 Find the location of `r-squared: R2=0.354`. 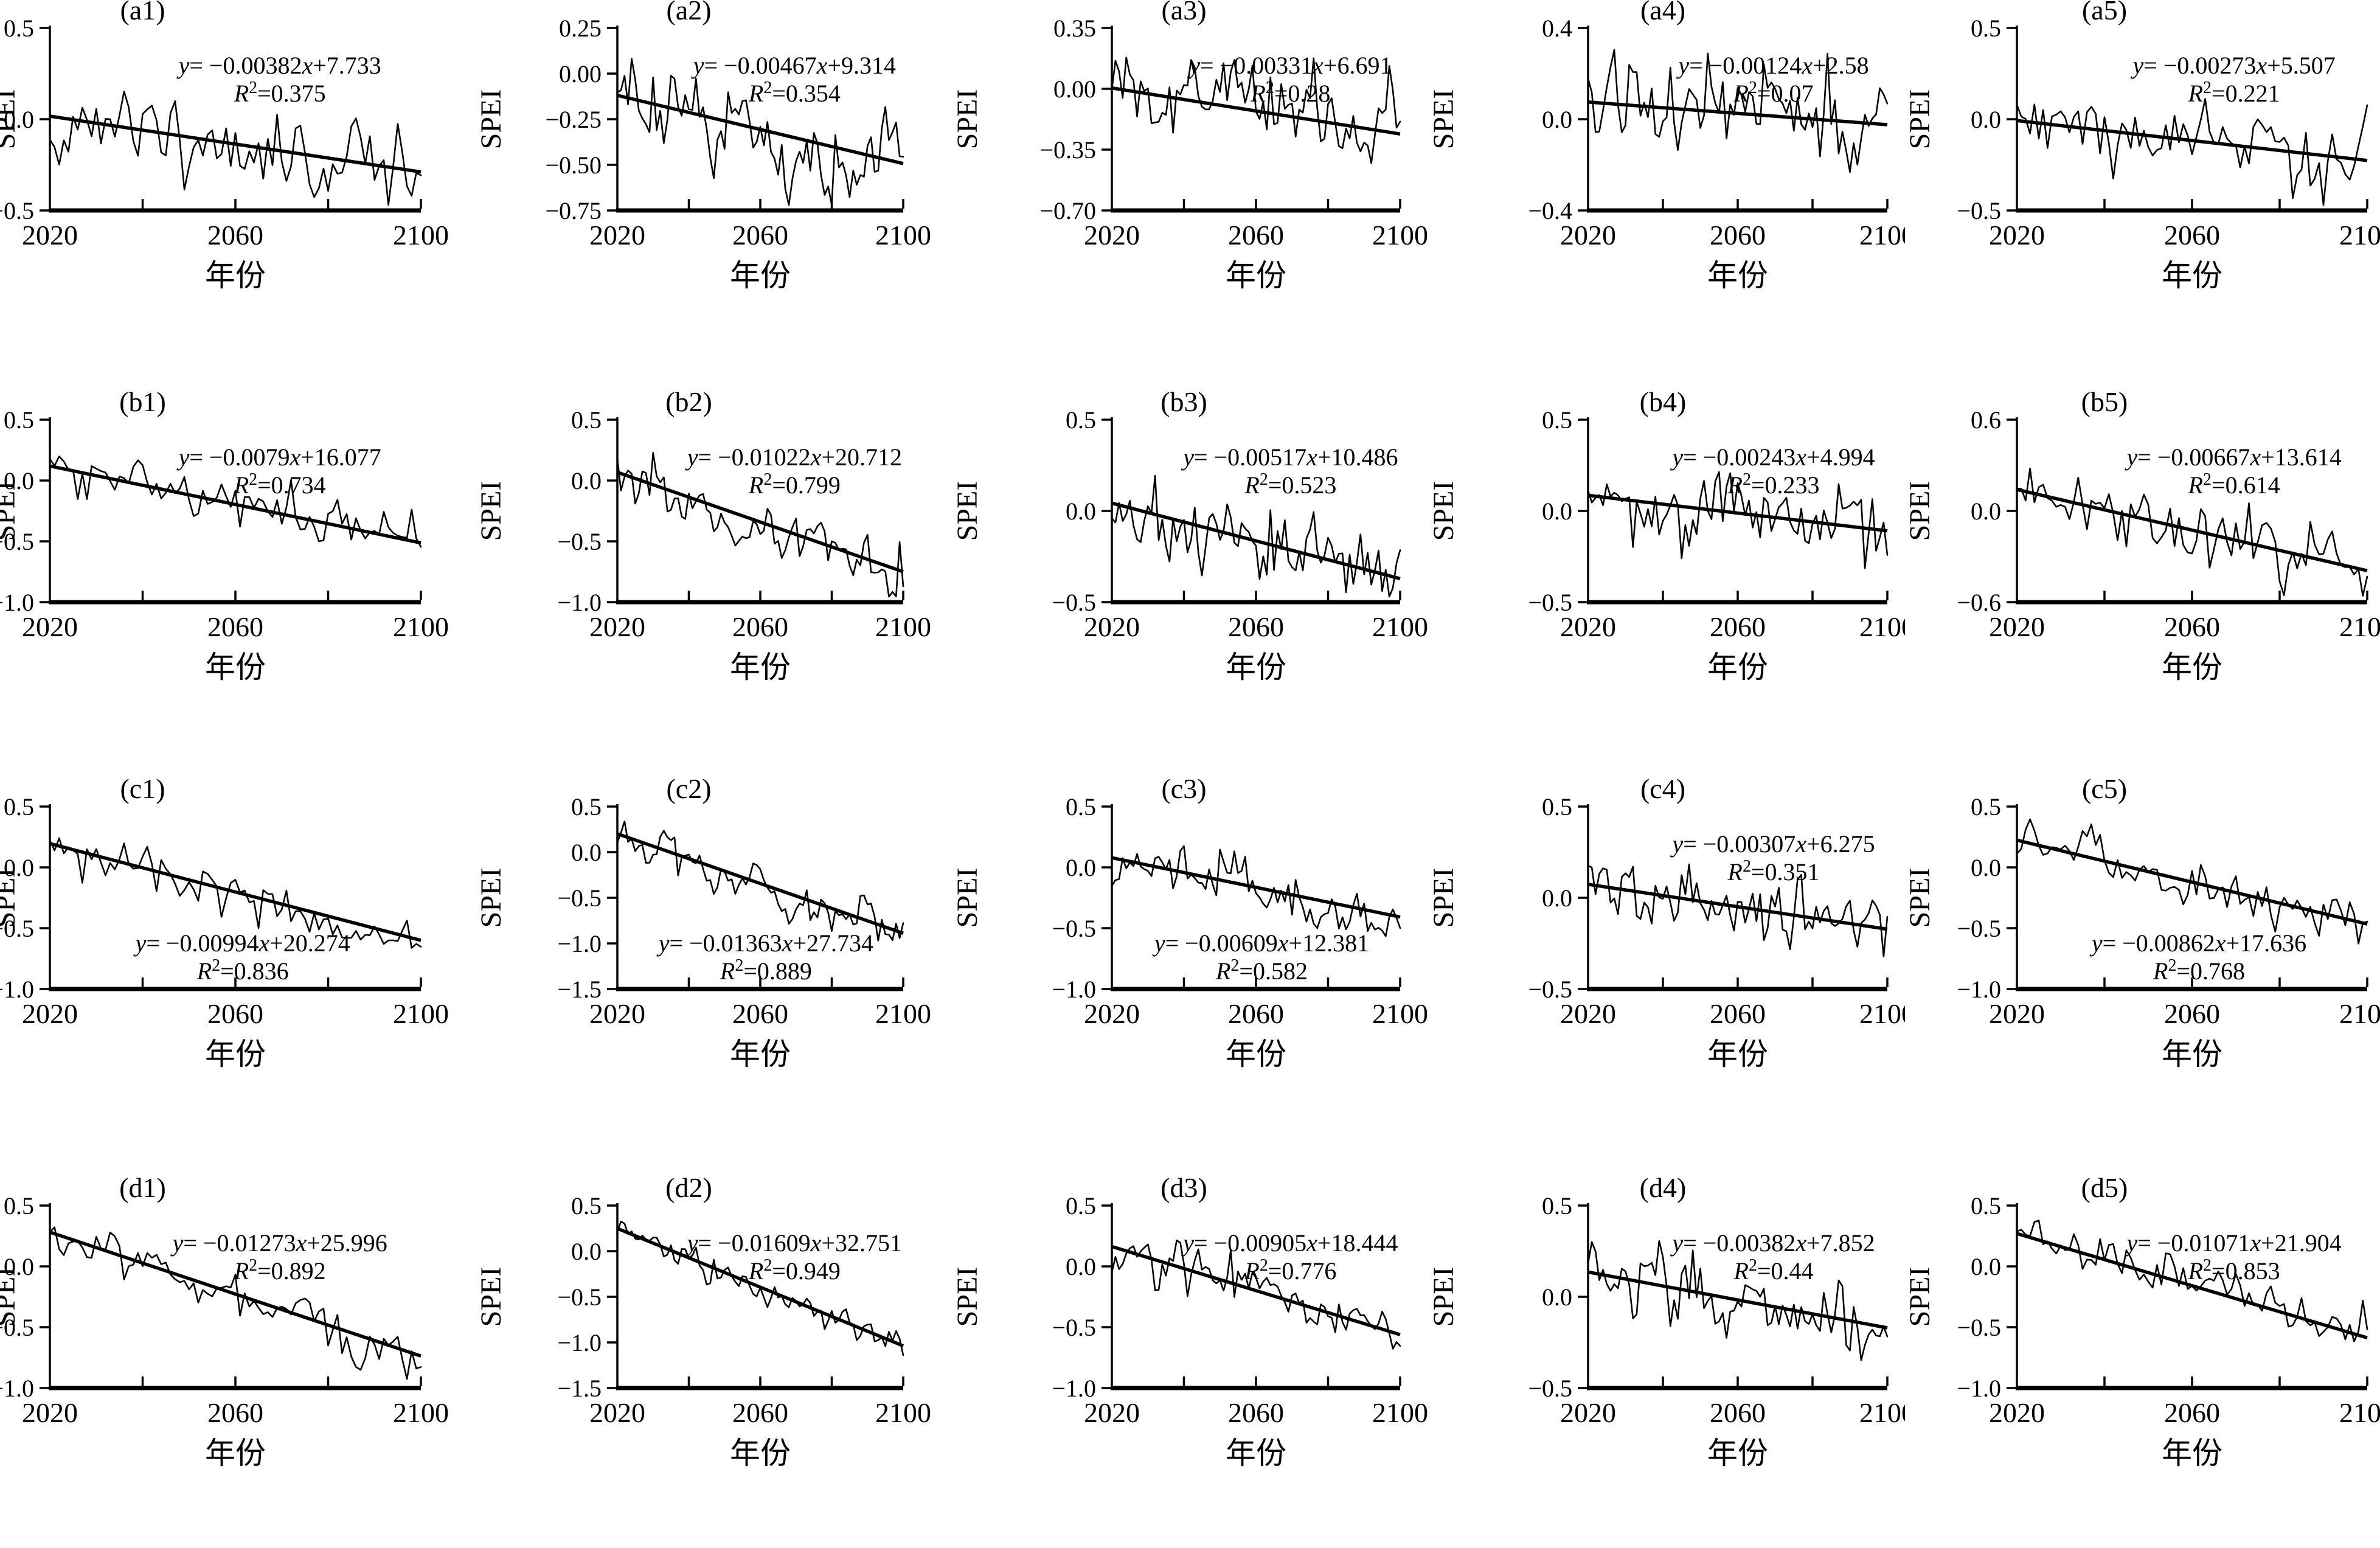

r-squared: R2=0.354 is located at coordinates (794, 93).